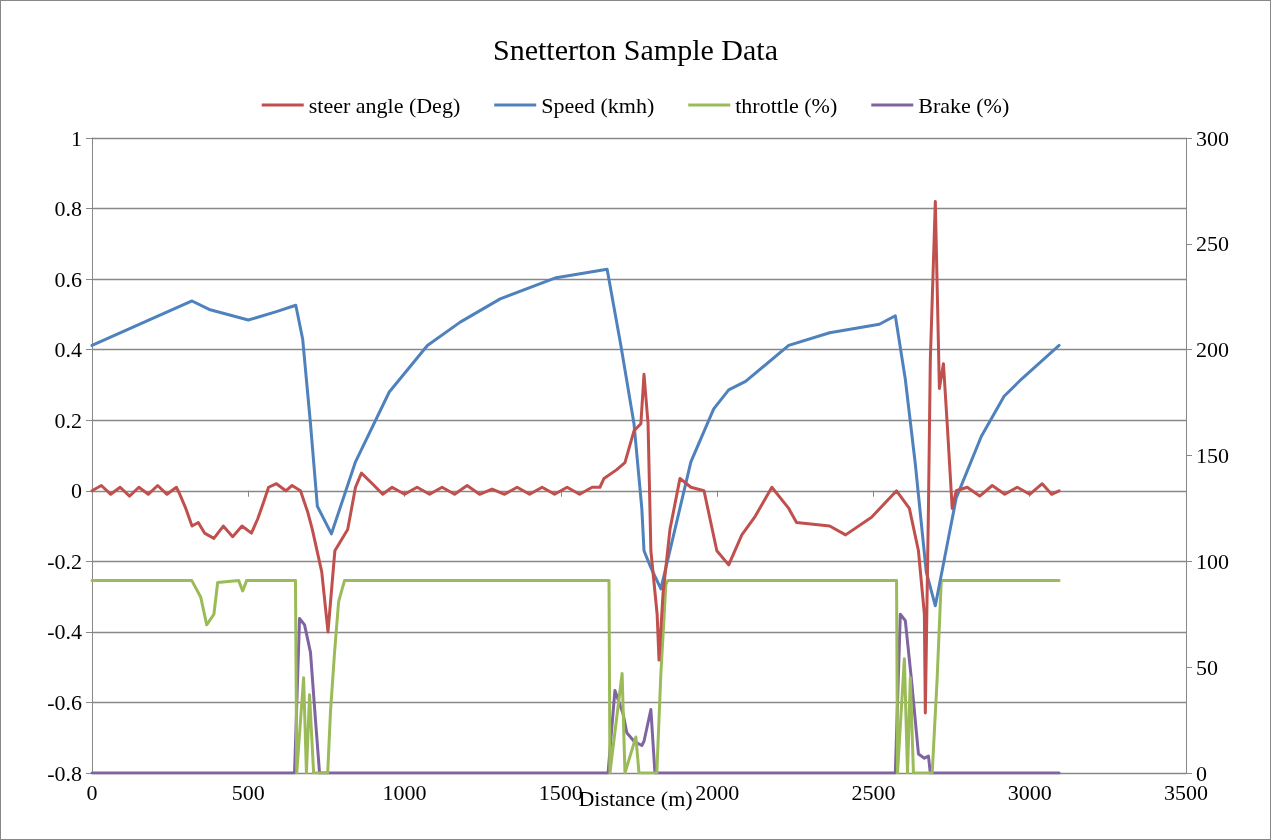 The height and width of the screenshot is (840, 1271). Describe the element at coordinates (76, 491) in the screenshot. I see `y-tick-label: 0` at that location.